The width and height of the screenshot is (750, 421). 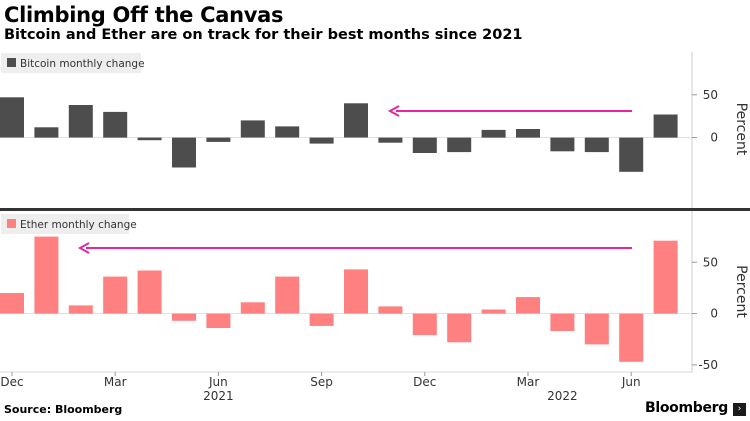 I want to click on x-tick-label: Sep, so click(x=321, y=382).